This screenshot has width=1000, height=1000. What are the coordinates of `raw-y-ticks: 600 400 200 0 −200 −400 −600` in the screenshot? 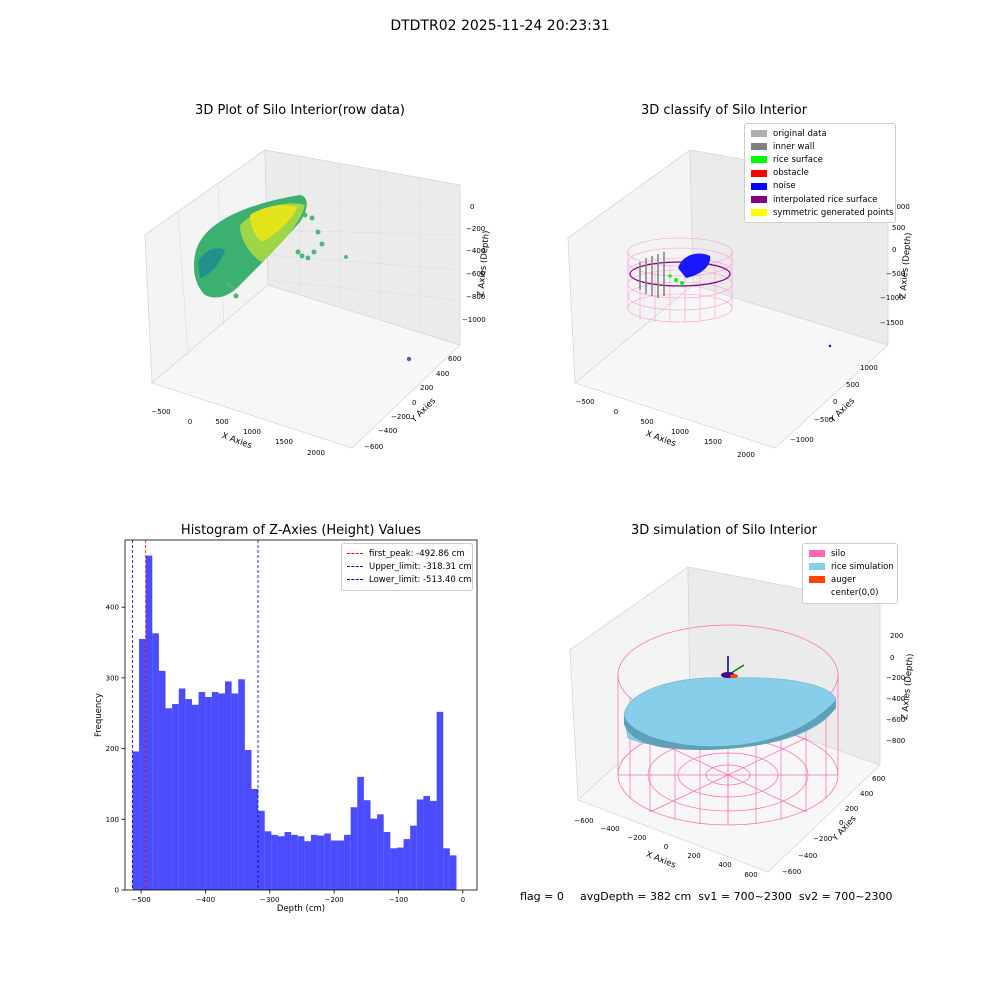 It's located at (412, 403).